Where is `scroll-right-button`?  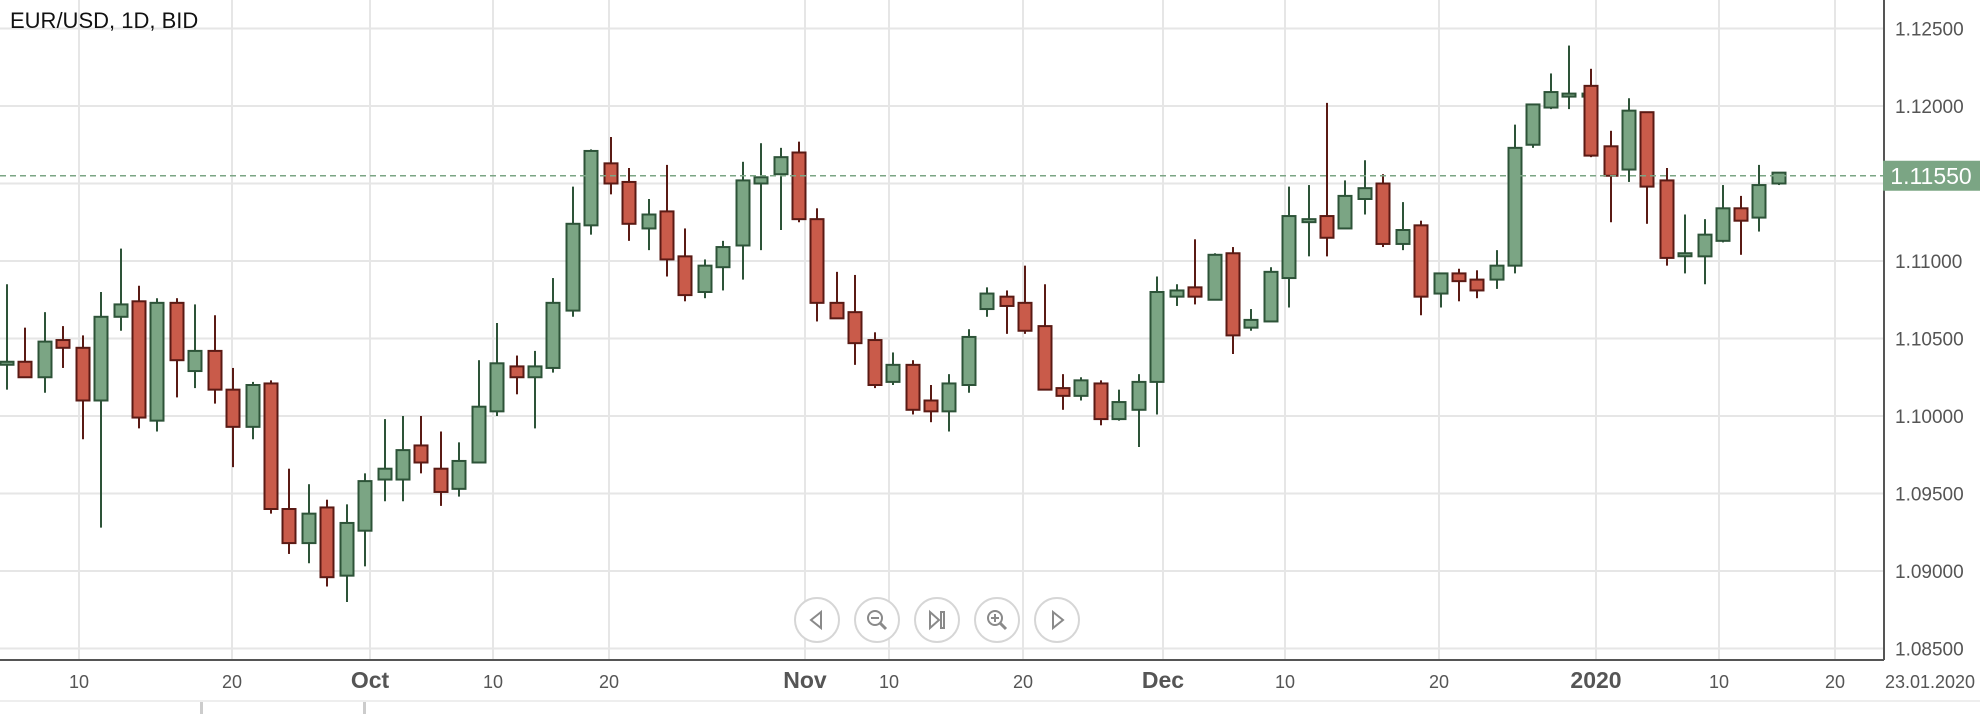 scroll-right-button is located at coordinates (1057, 620).